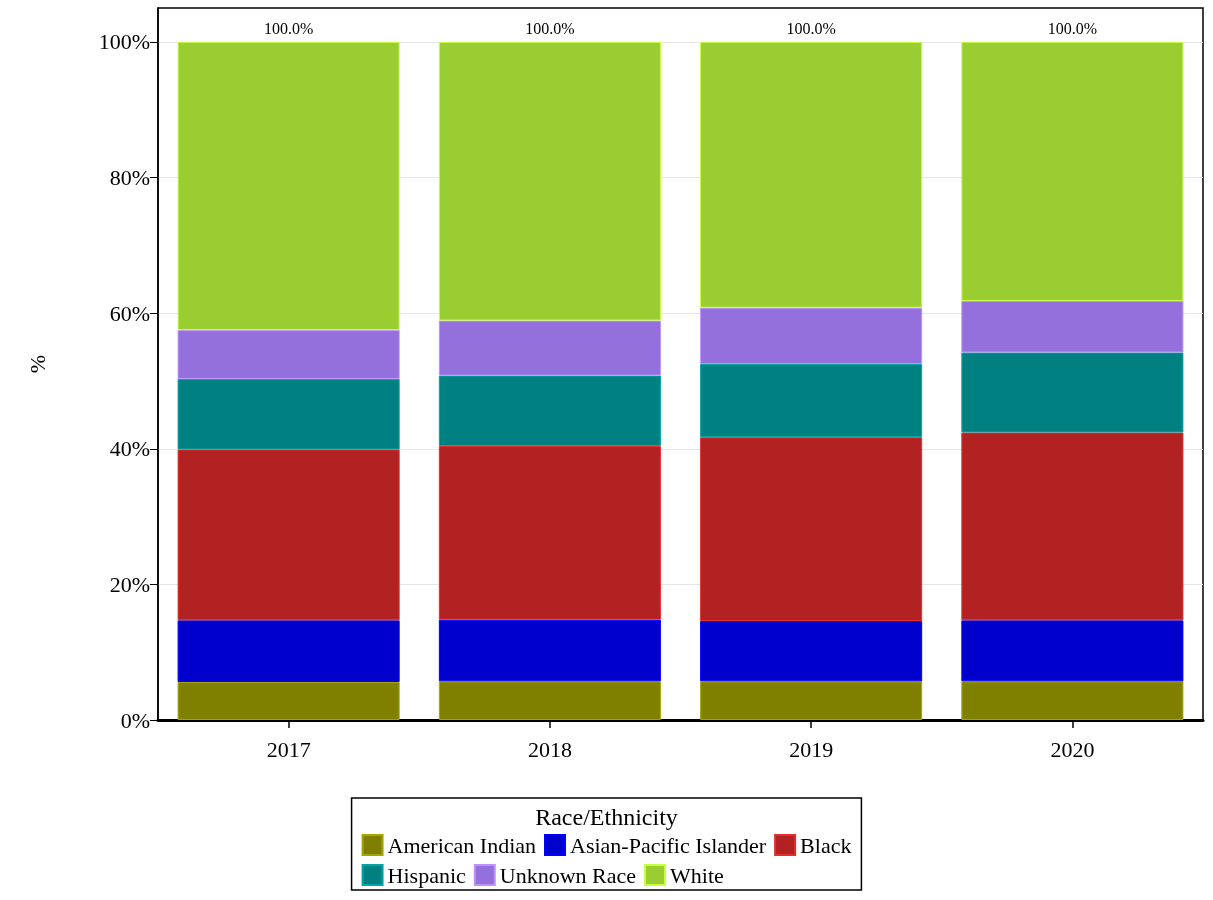 The height and width of the screenshot is (900, 1213). What do you see at coordinates (124, 42) in the screenshot?
I see `y-tick-label: 100%` at bounding box center [124, 42].